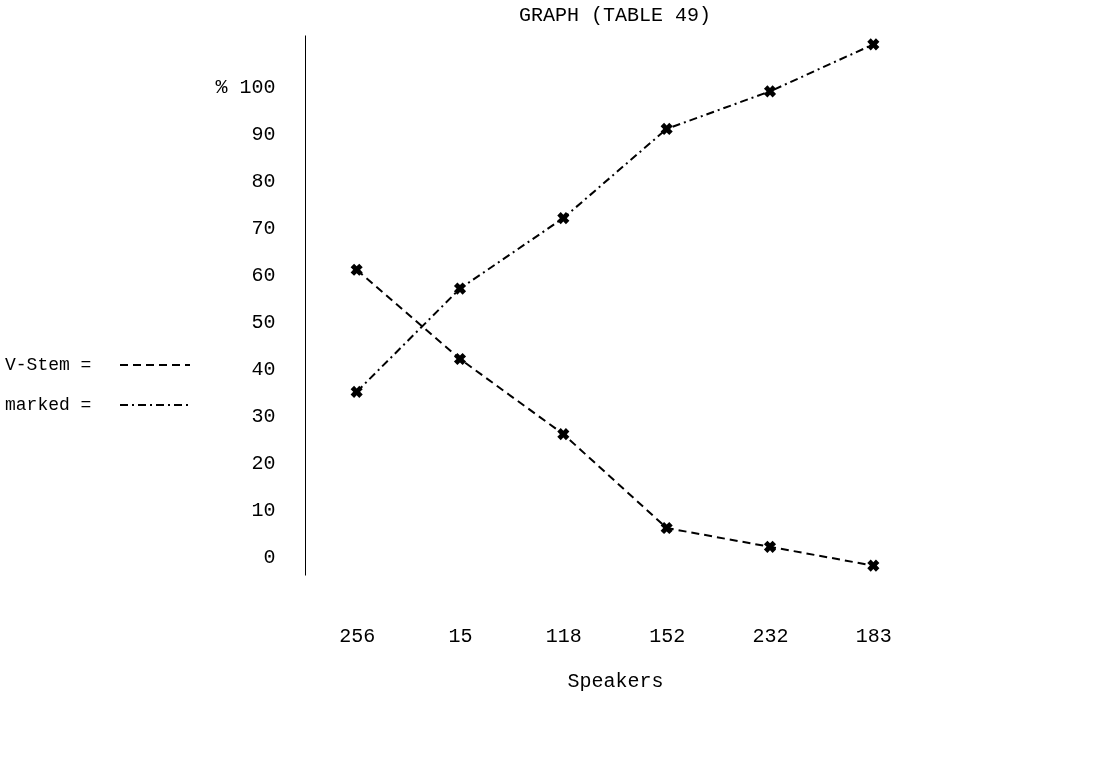  Describe the element at coordinates (770, 636) in the screenshot. I see `x-tick-label: 232` at that location.